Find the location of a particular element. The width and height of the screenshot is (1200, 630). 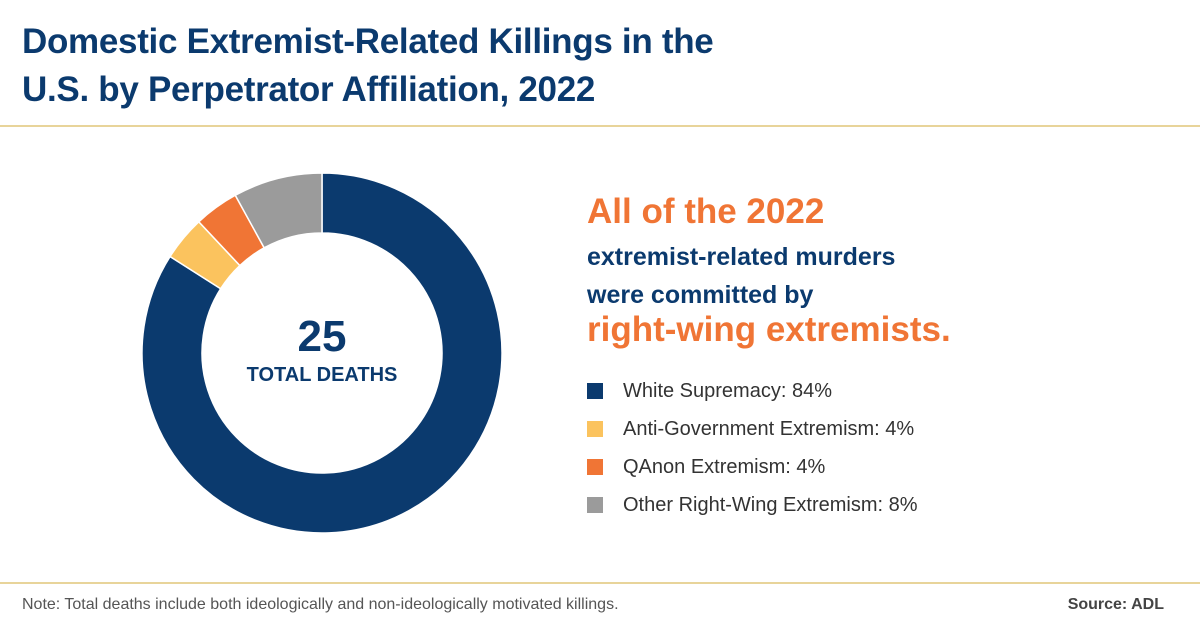

legend-item: Other Right-Wing Extremism: 8% is located at coordinates (752, 505).